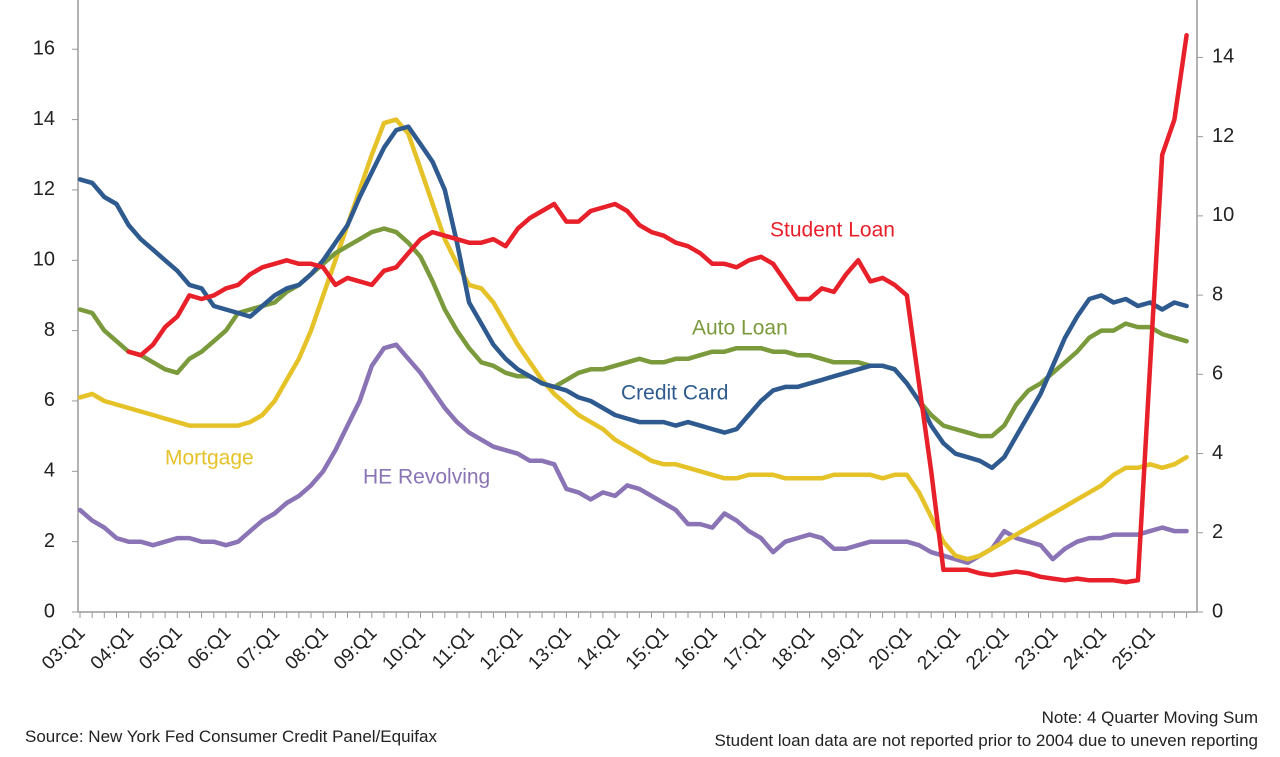 The width and height of the screenshot is (1280, 757). I want to click on series-label: Auto Loan, so click(740, 328).